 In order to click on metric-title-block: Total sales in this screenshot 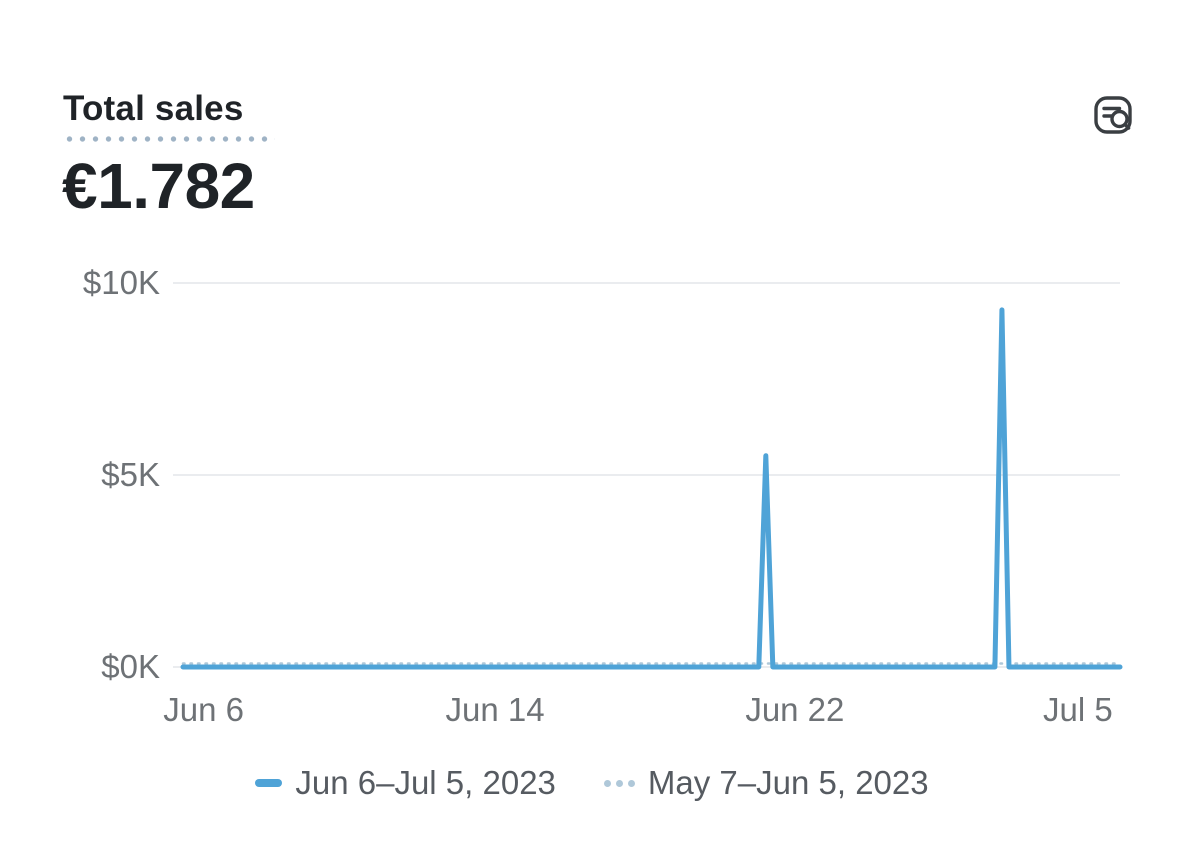, I will do `click(169, 116)`.